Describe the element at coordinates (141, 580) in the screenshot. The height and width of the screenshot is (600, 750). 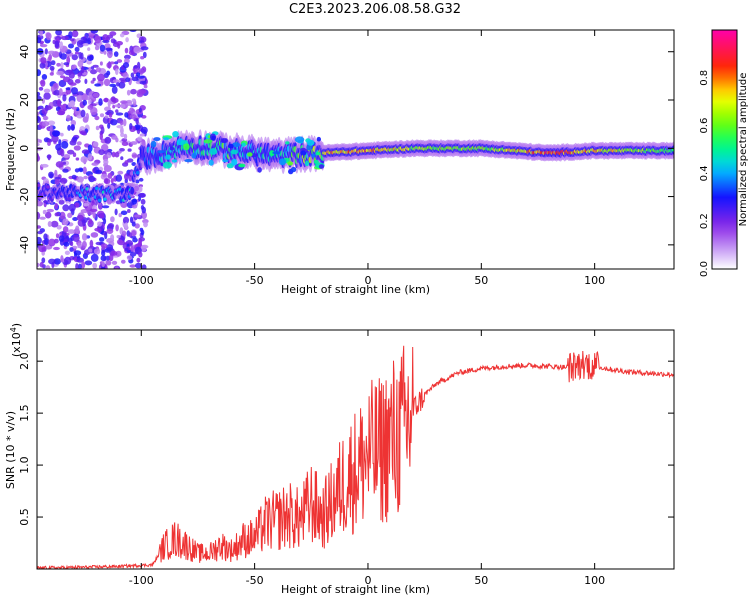
I see `x-tick-label: -100` at that location.